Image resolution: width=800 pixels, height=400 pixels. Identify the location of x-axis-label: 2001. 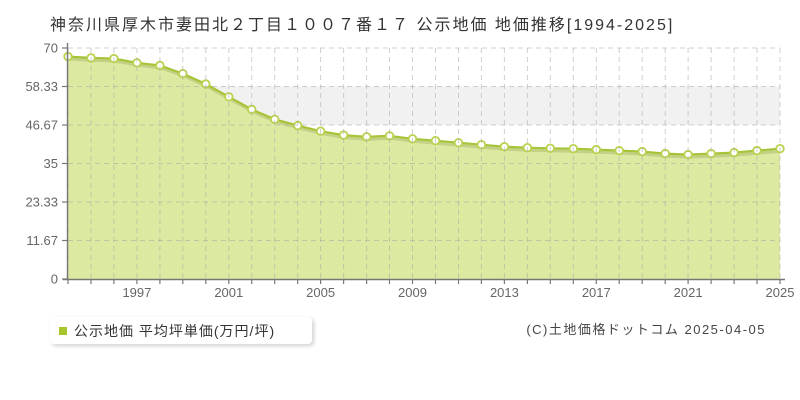
(228, 292).